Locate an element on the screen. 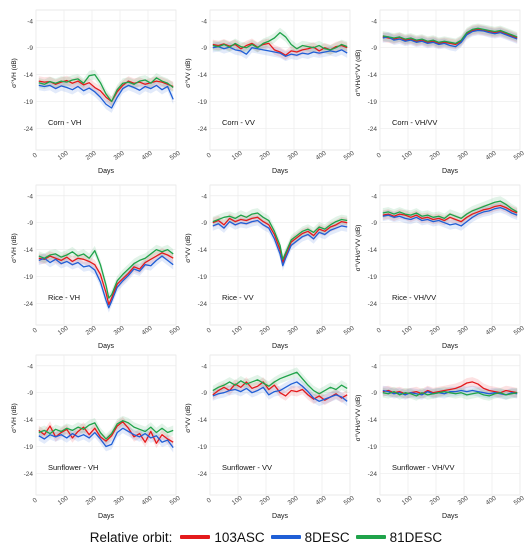 This screenshot has height=550, width=532. panel-label: Corn - VH/VV is located at coordinates (414, 122).